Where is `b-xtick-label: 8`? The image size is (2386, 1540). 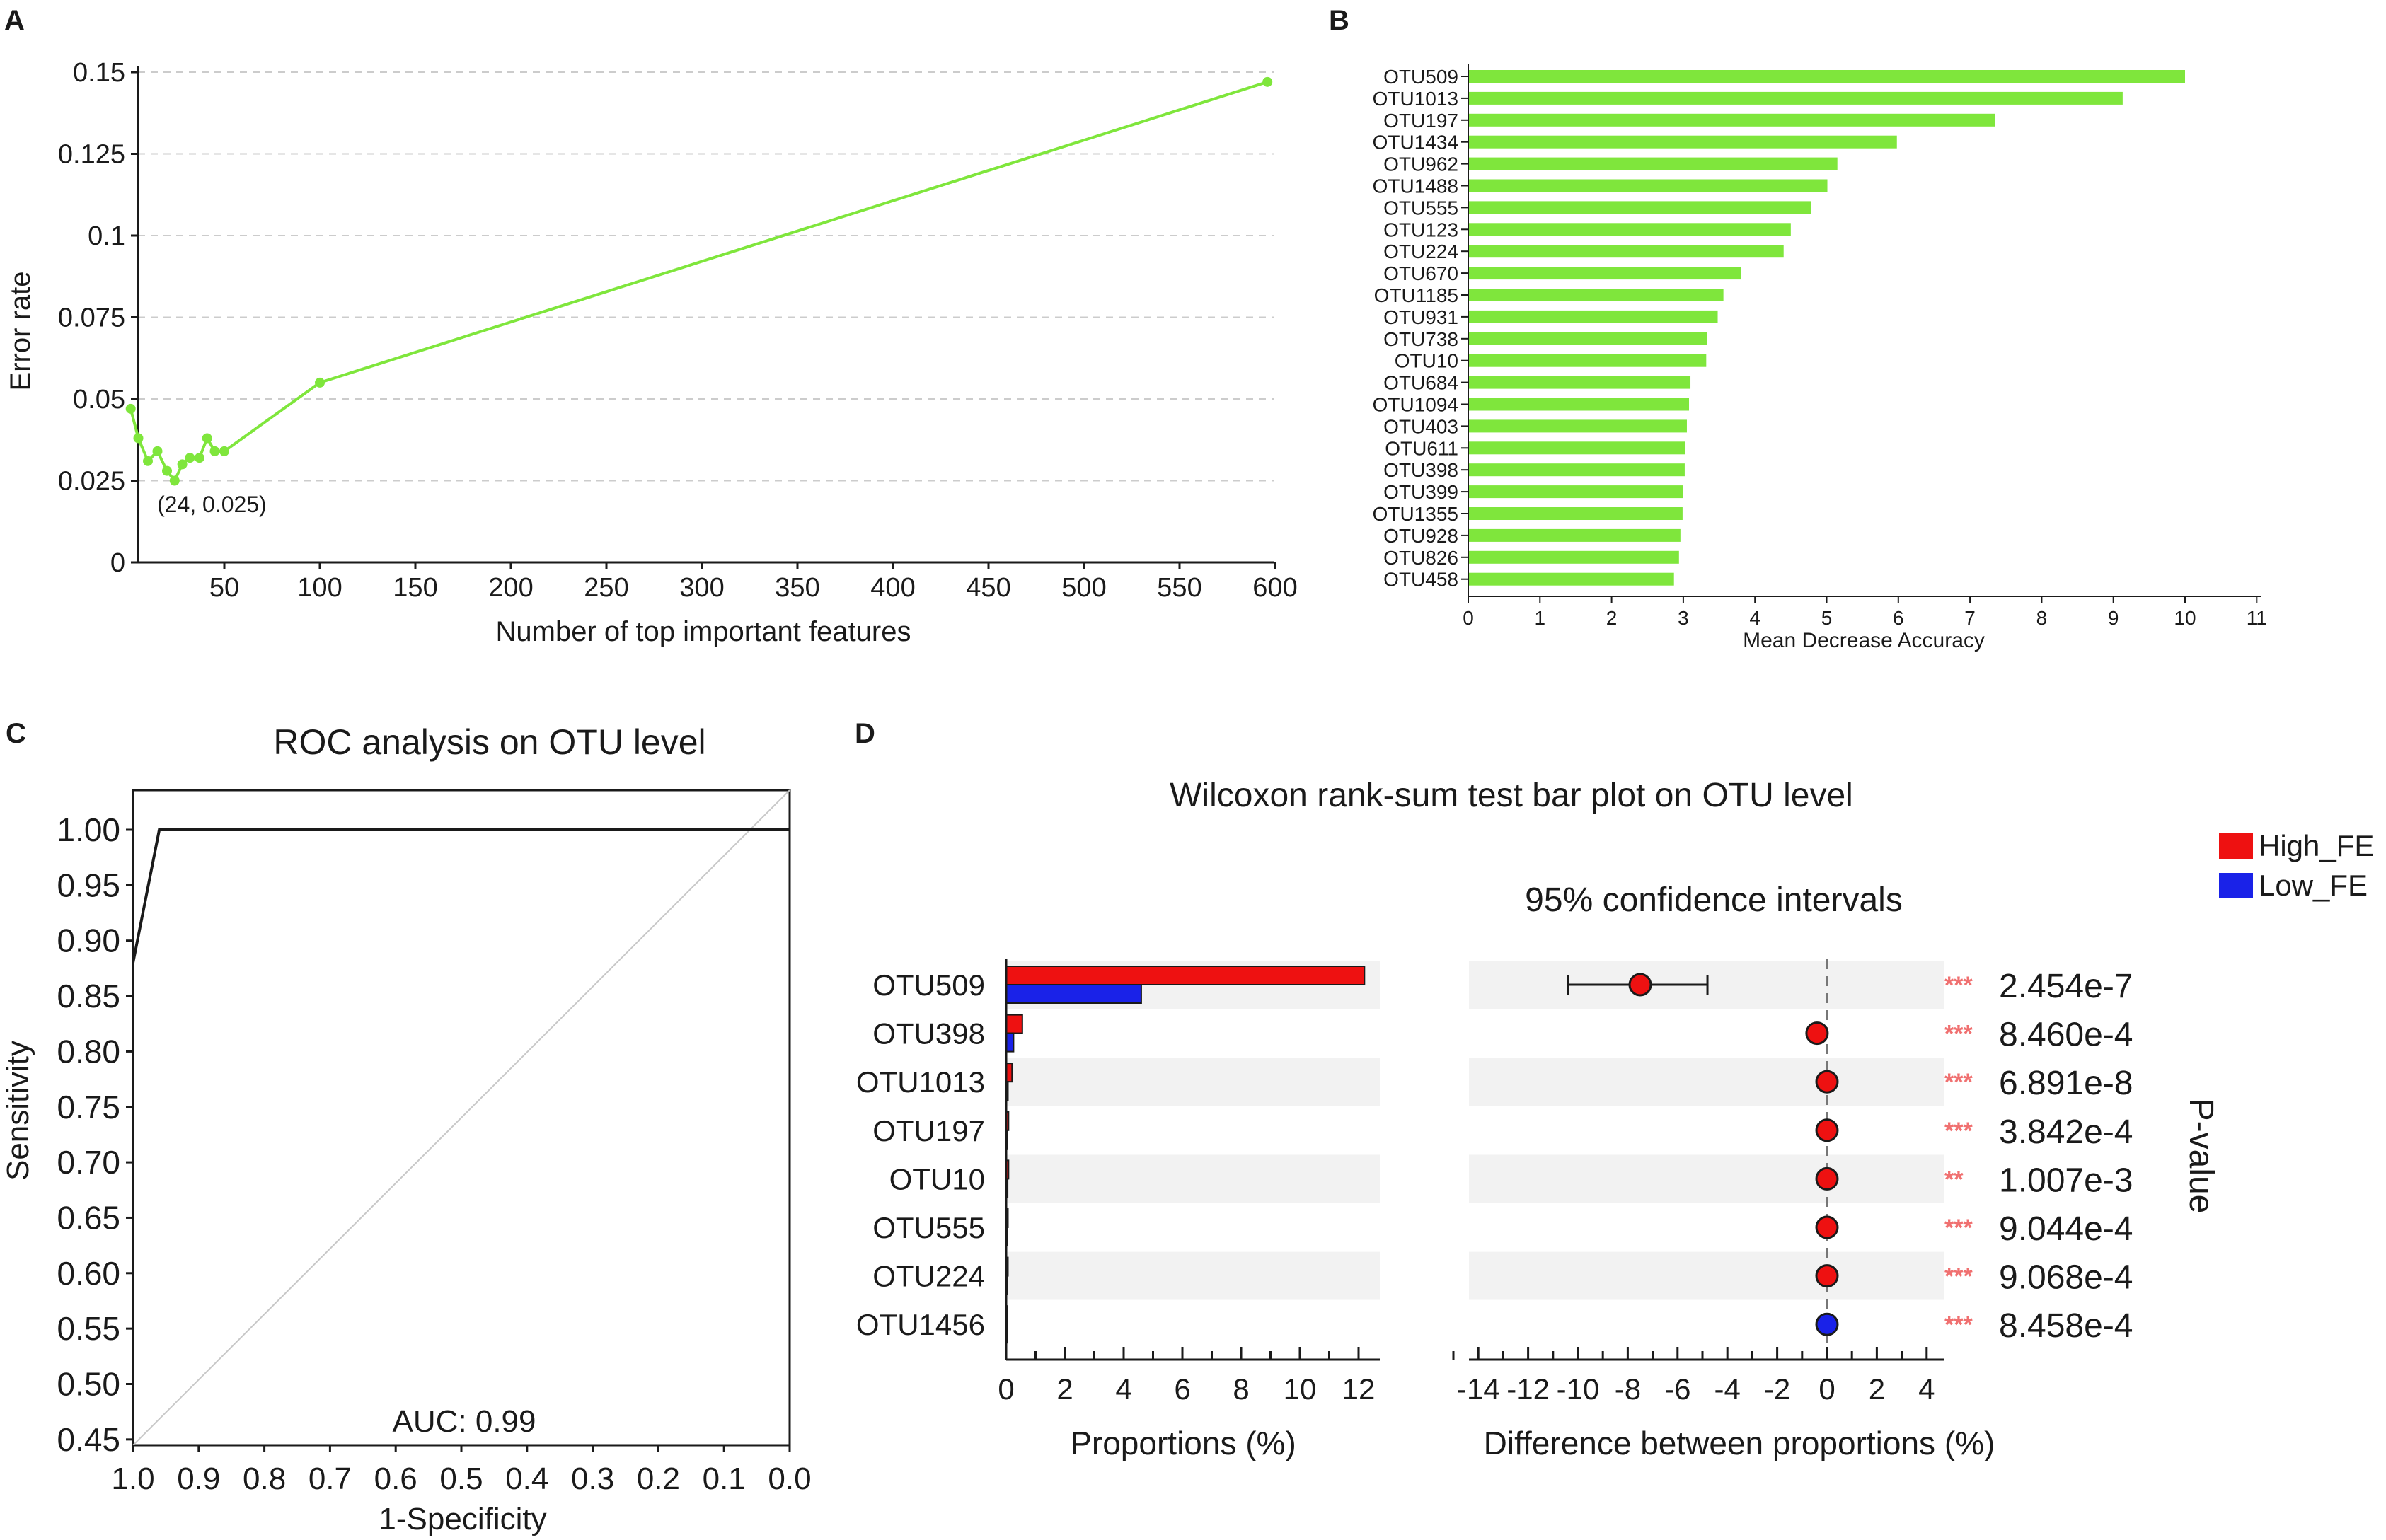 b-xtick-label: 8 is located at coordinates (2042, 618).